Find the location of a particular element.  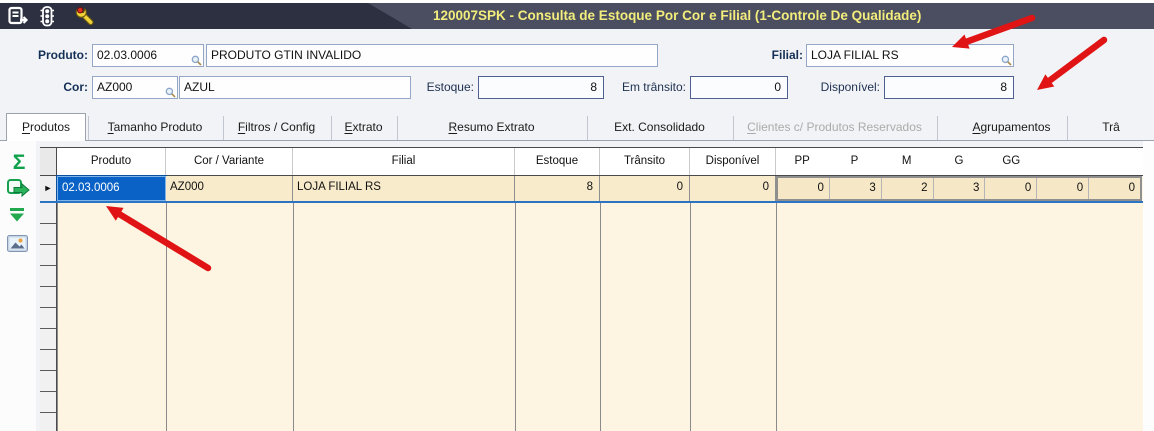

tab-ext-consolidado: Ext. Consolidado is located at coordinates (659, 128).